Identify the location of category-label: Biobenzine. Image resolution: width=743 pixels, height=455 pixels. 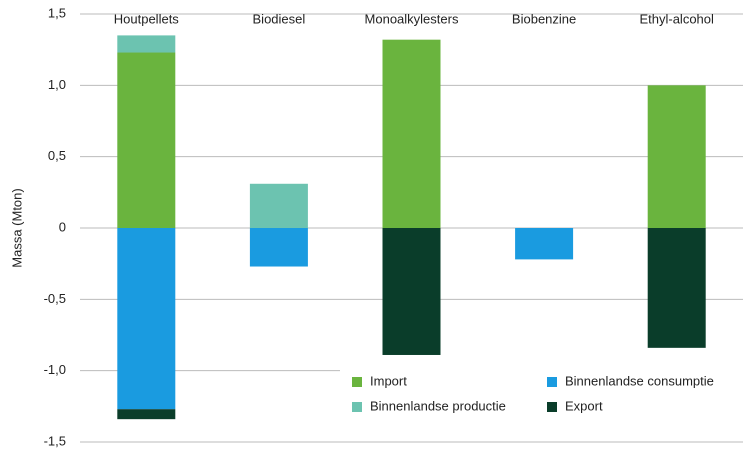
(544, 18).